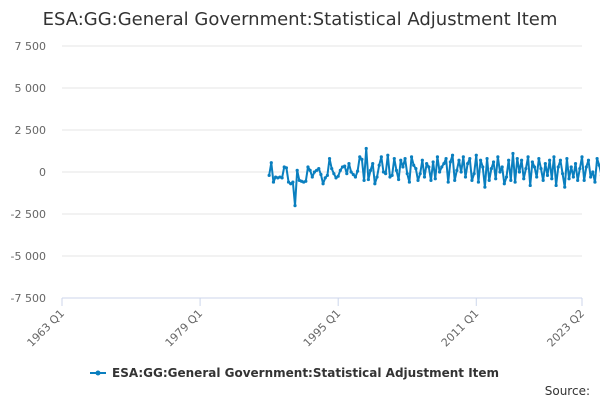 The width and height of the screenshot is (600, 400). Describe the element at coordinates (31, 46) in the screenshot. I see `y-tick-label: 7 500` at that location.